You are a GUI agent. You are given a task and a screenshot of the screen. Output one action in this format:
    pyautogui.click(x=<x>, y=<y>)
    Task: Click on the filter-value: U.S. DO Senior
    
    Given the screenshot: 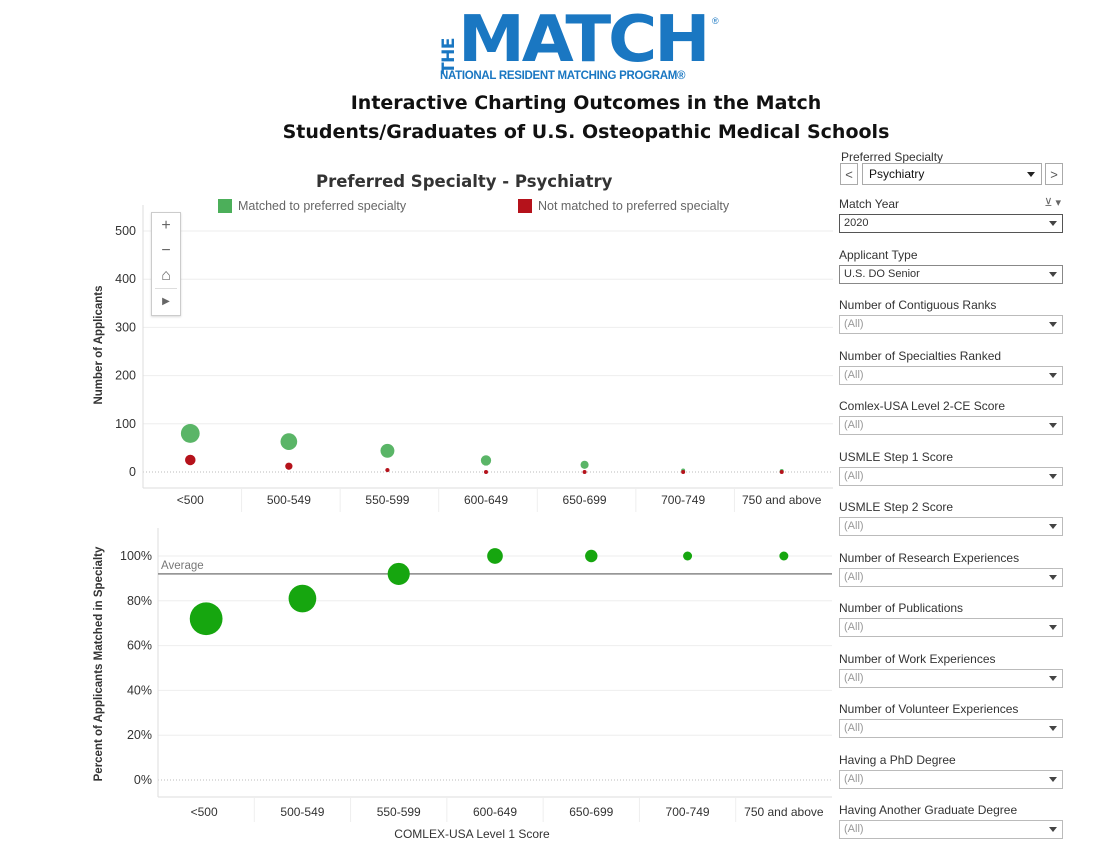 What is the action you would take?
    pyautogui.click(x=882, y=274)
    